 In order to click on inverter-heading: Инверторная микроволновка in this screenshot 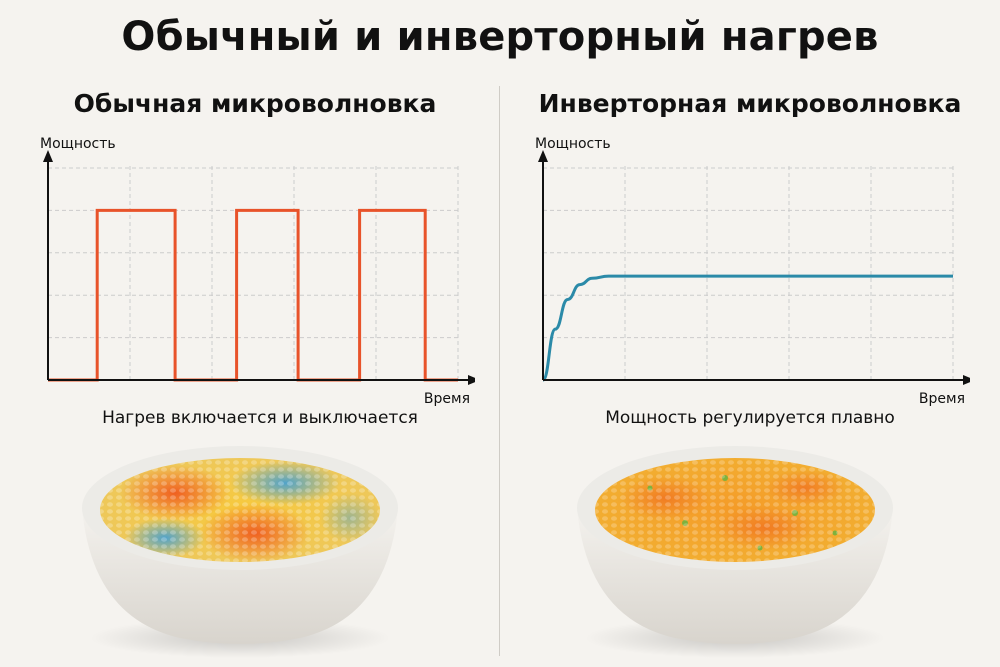, I will do `click(750, 103)`.